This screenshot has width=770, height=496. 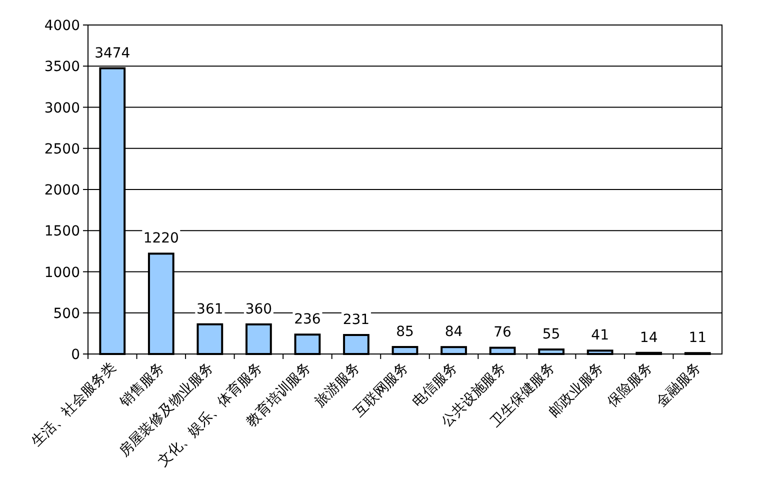 What do you see at coordinates (600, 336) in the screenshot?
I see `data-label: 41` at bounding box center [600, 336].